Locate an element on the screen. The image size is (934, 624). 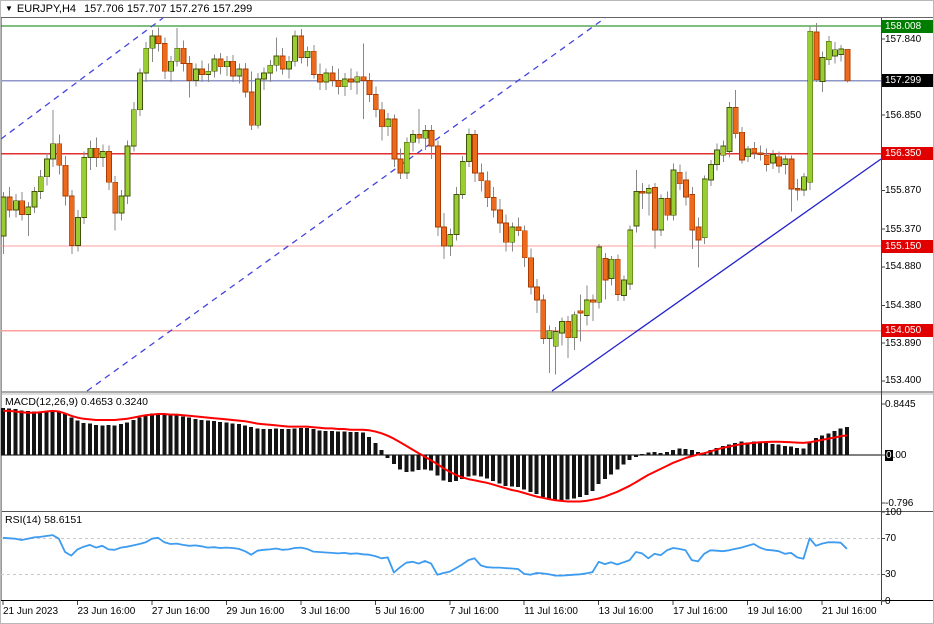
macd-axis-label: -0.796 is located at coordinates (899, 503).